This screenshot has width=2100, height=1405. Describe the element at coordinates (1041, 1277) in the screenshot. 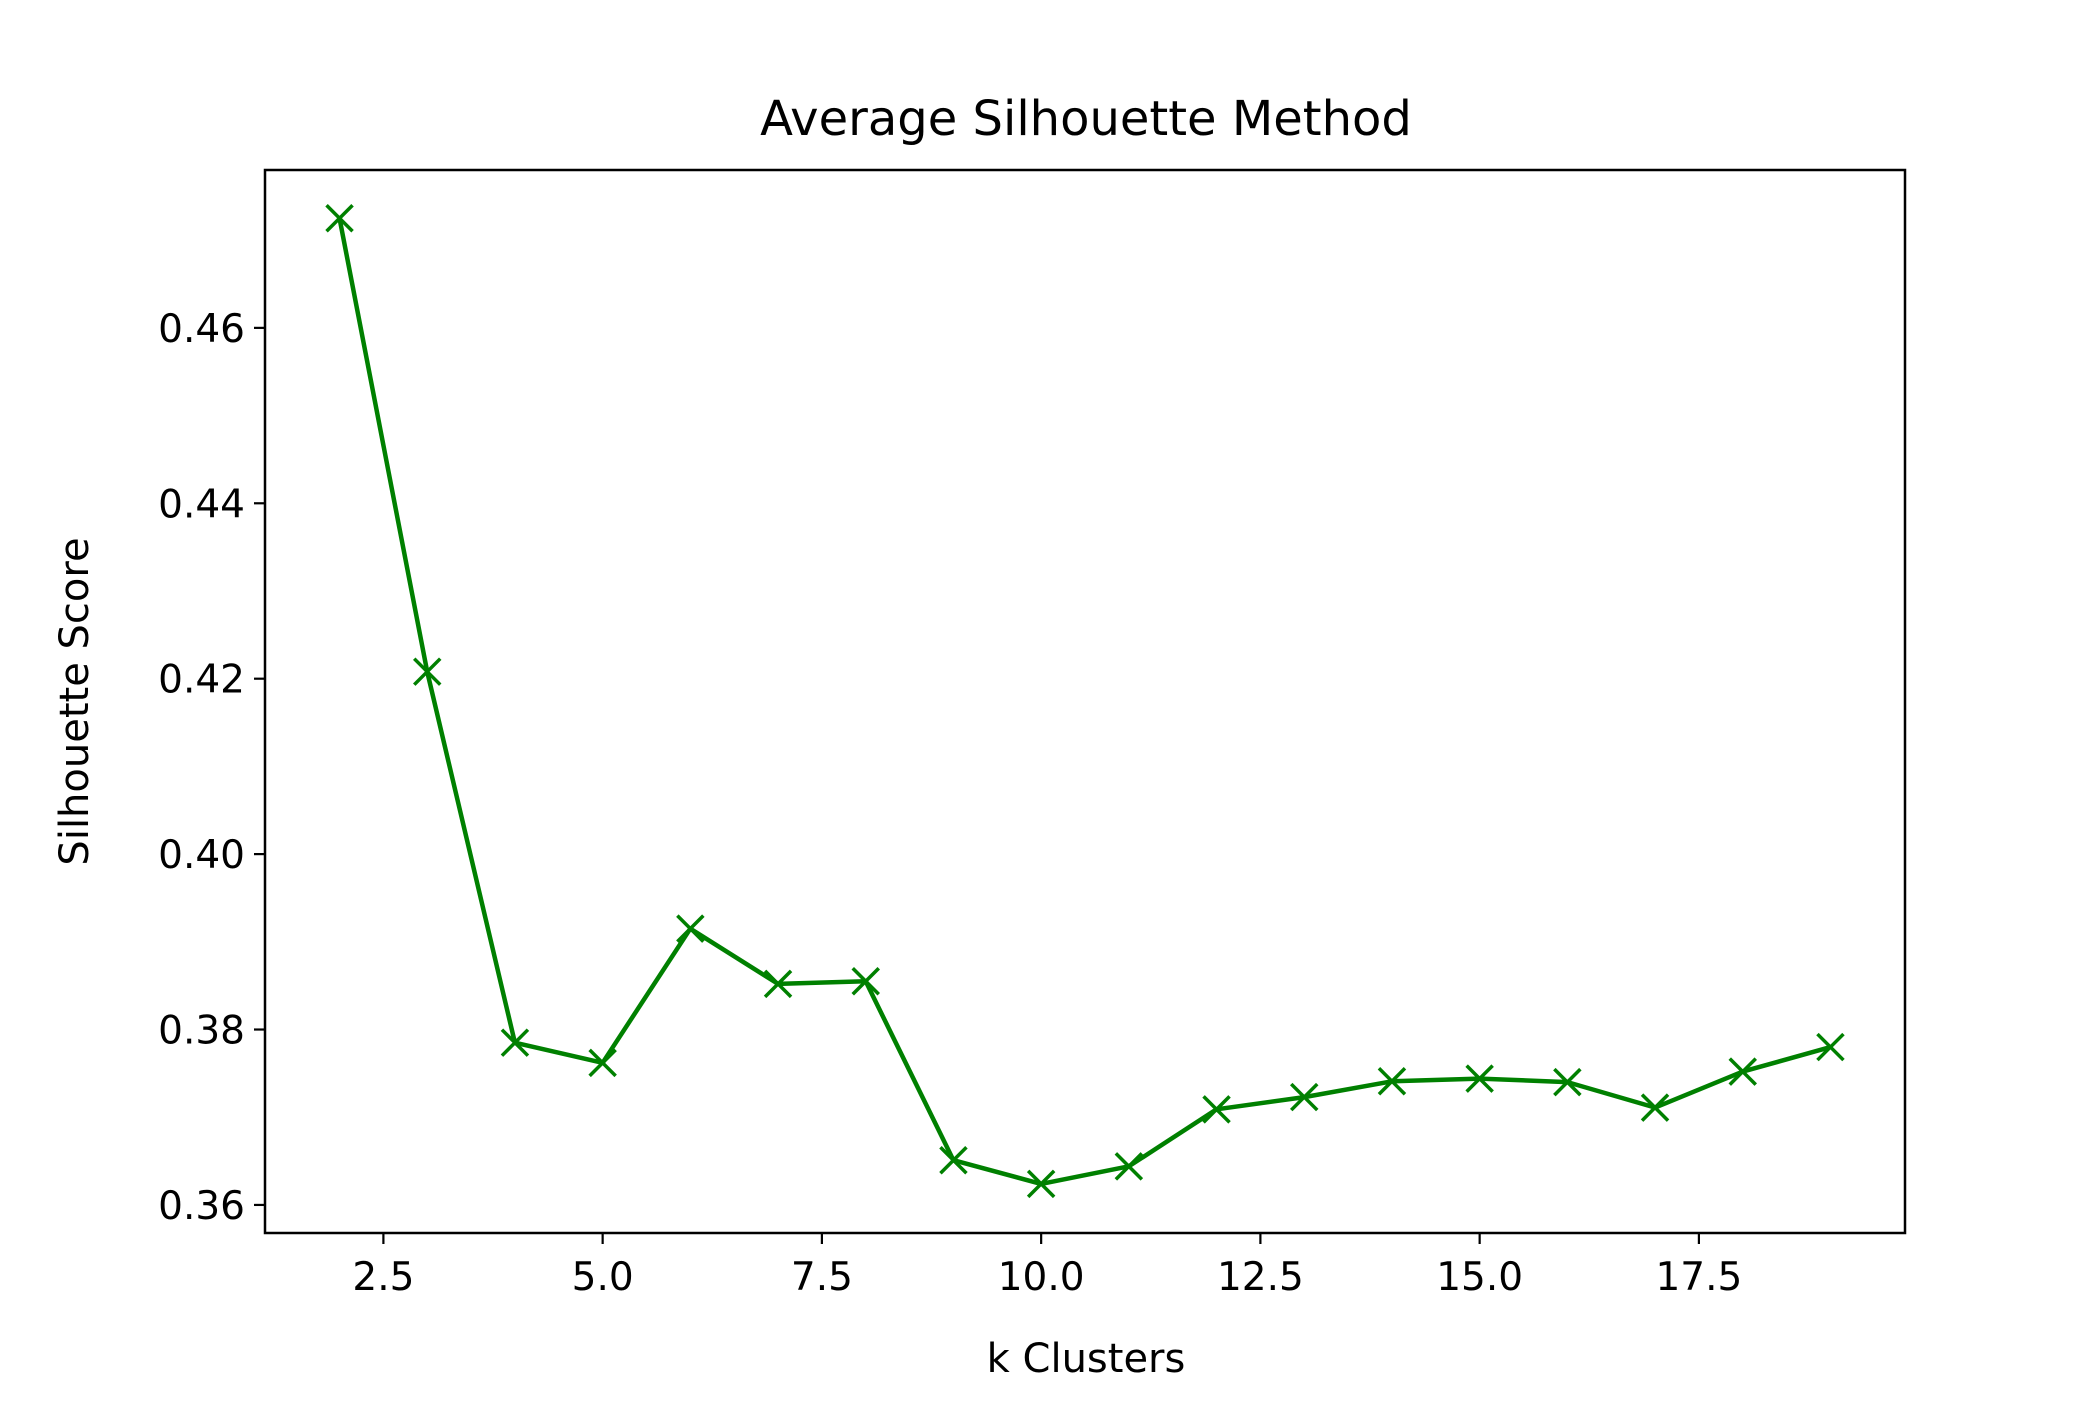

I see `x-tick-label: 10.0` at that location.